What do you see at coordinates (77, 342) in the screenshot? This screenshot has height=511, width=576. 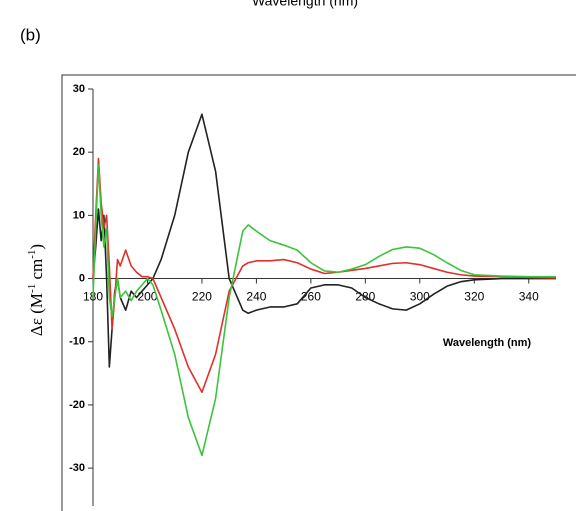 I see `y-tick-label: -10` at bounding box center [77, 342].